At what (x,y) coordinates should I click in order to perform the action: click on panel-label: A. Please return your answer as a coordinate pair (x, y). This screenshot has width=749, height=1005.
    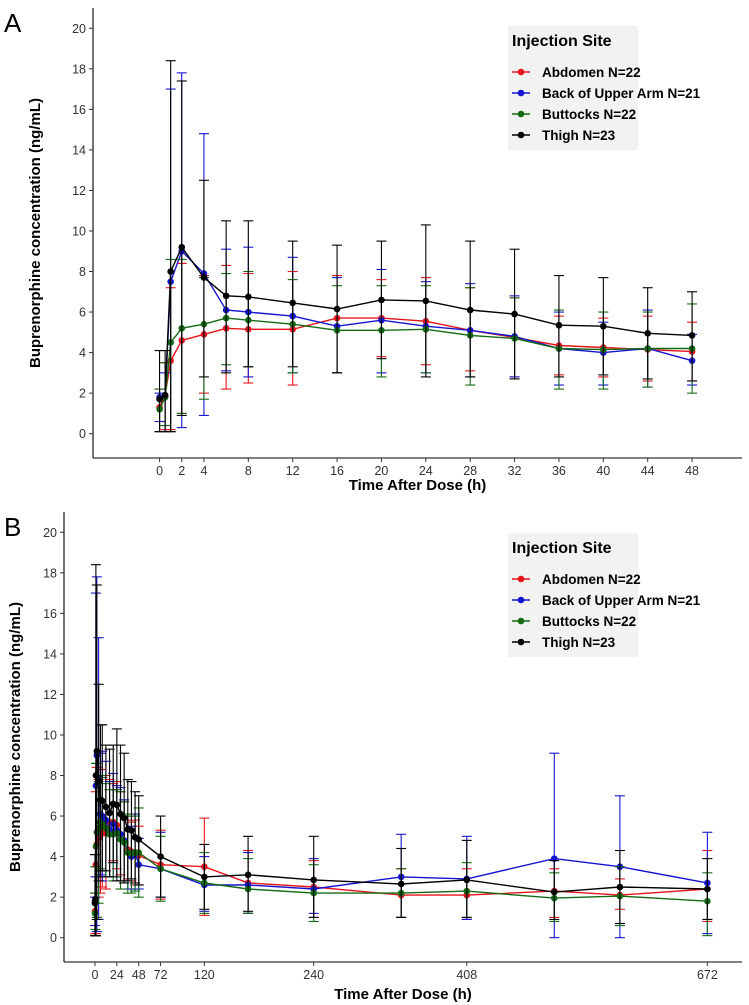
    Looking at the image, I should click on (13, 23).